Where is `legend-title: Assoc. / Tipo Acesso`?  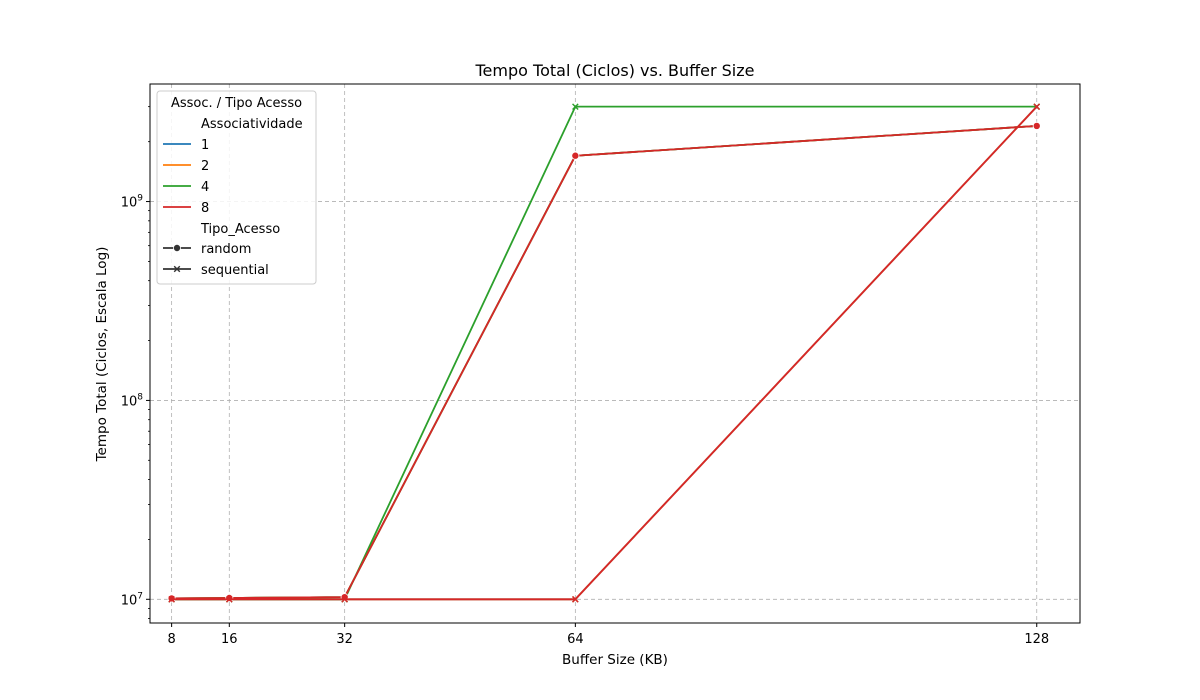
legend-title: Assoc. / Tipo Acesso is located at coordinates (236, 103).